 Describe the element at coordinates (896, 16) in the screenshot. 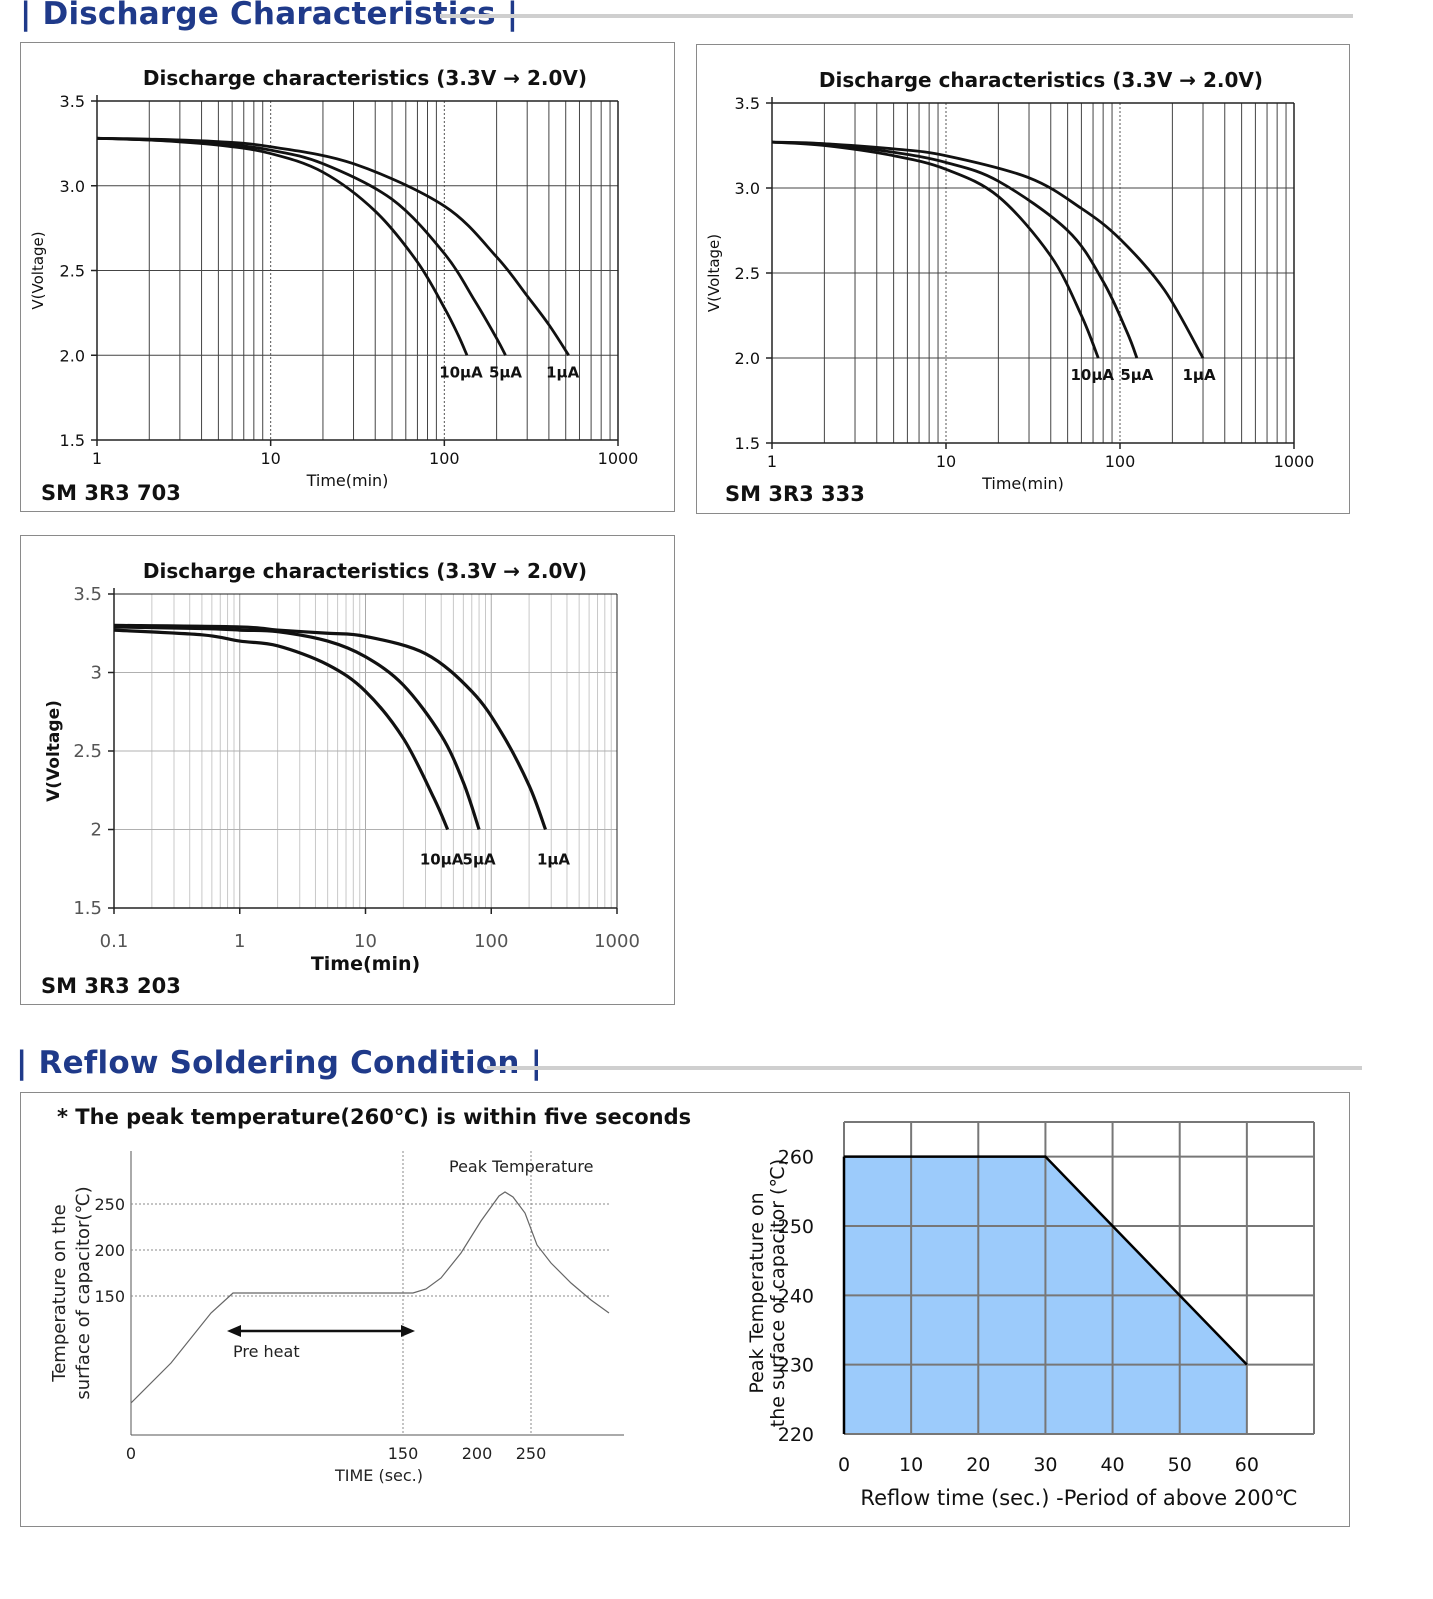

I see `discharge-title-rule` at that location.